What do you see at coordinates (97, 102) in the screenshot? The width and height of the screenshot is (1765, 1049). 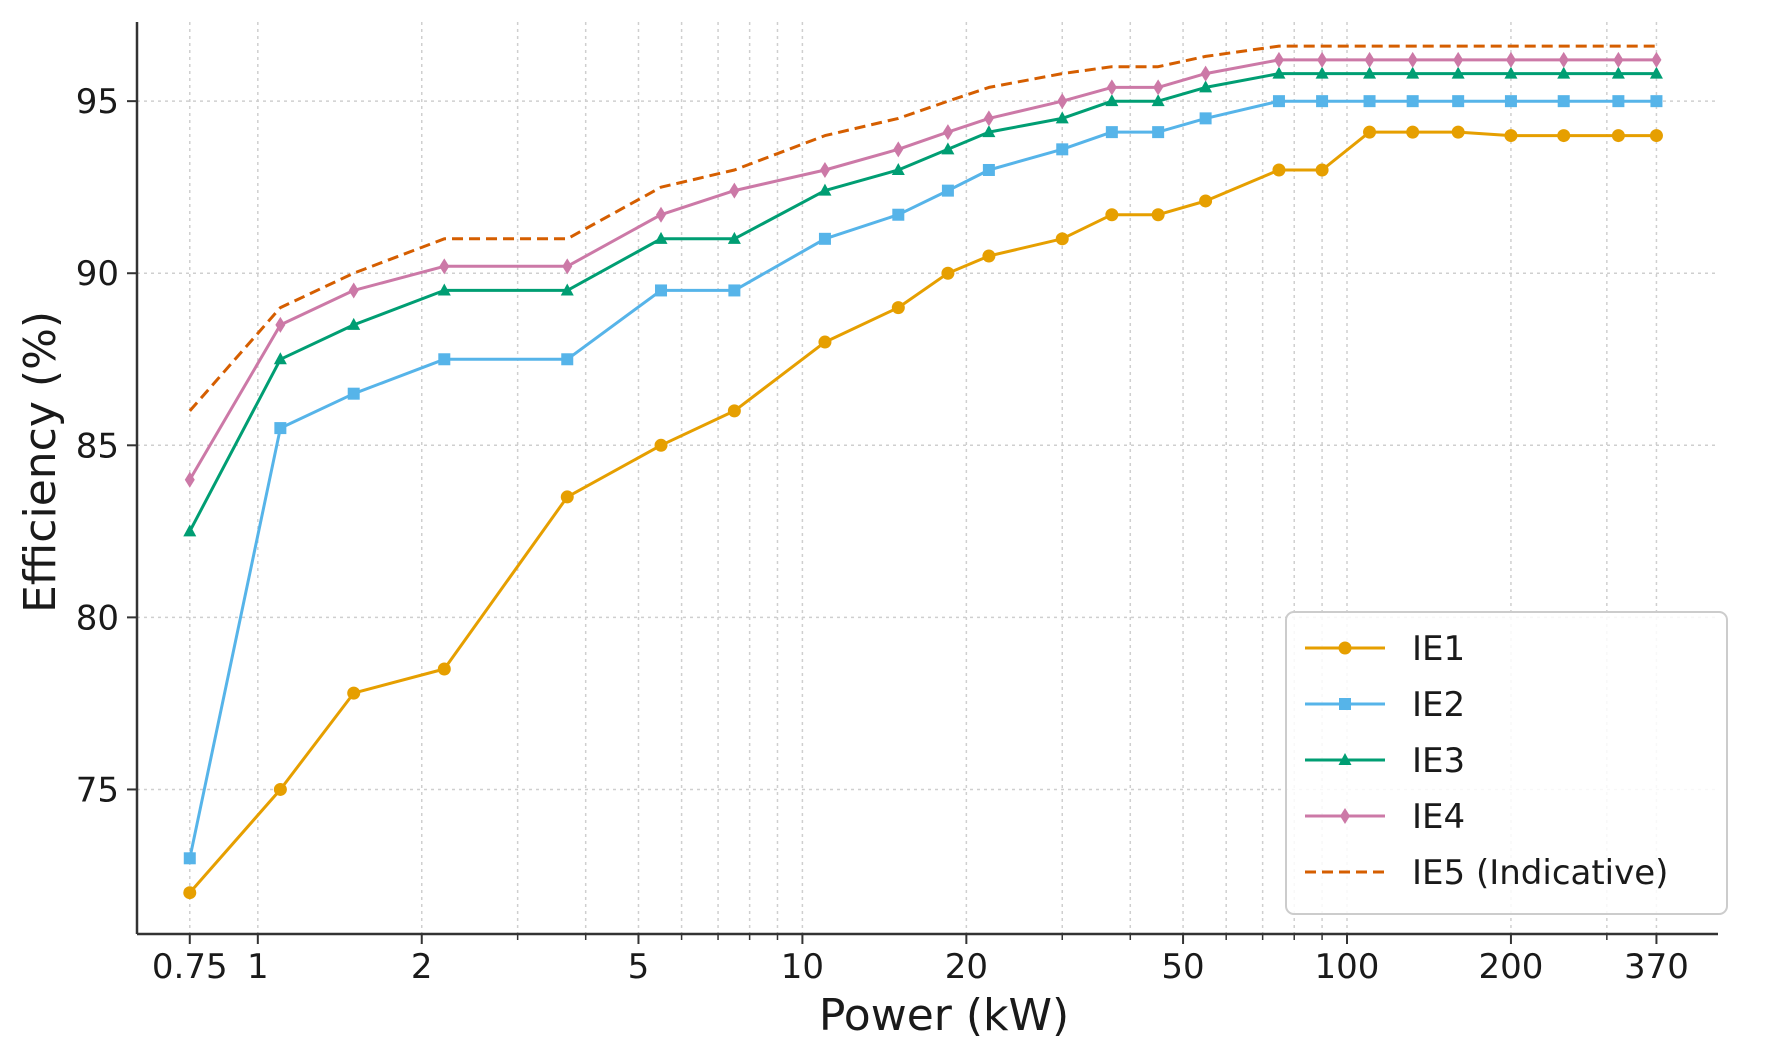 I see `y-tick-label: 95` at bounding box center [97, 102].